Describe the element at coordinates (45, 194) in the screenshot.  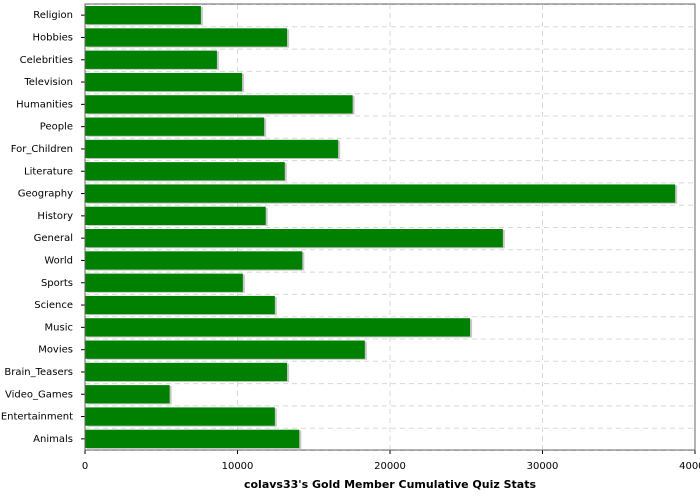
I see `y-tick-label: Geography` at that location.